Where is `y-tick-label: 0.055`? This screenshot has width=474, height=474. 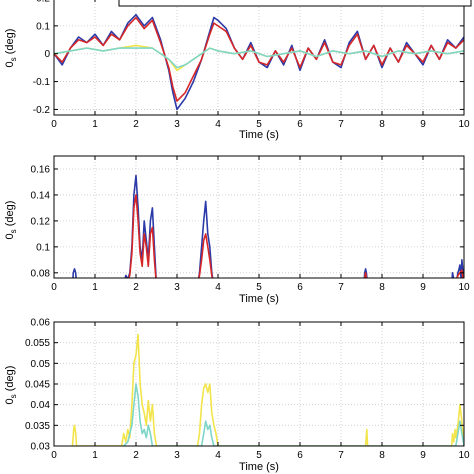 y-tick-label: 0.055 is located at coordinates (37, 343).